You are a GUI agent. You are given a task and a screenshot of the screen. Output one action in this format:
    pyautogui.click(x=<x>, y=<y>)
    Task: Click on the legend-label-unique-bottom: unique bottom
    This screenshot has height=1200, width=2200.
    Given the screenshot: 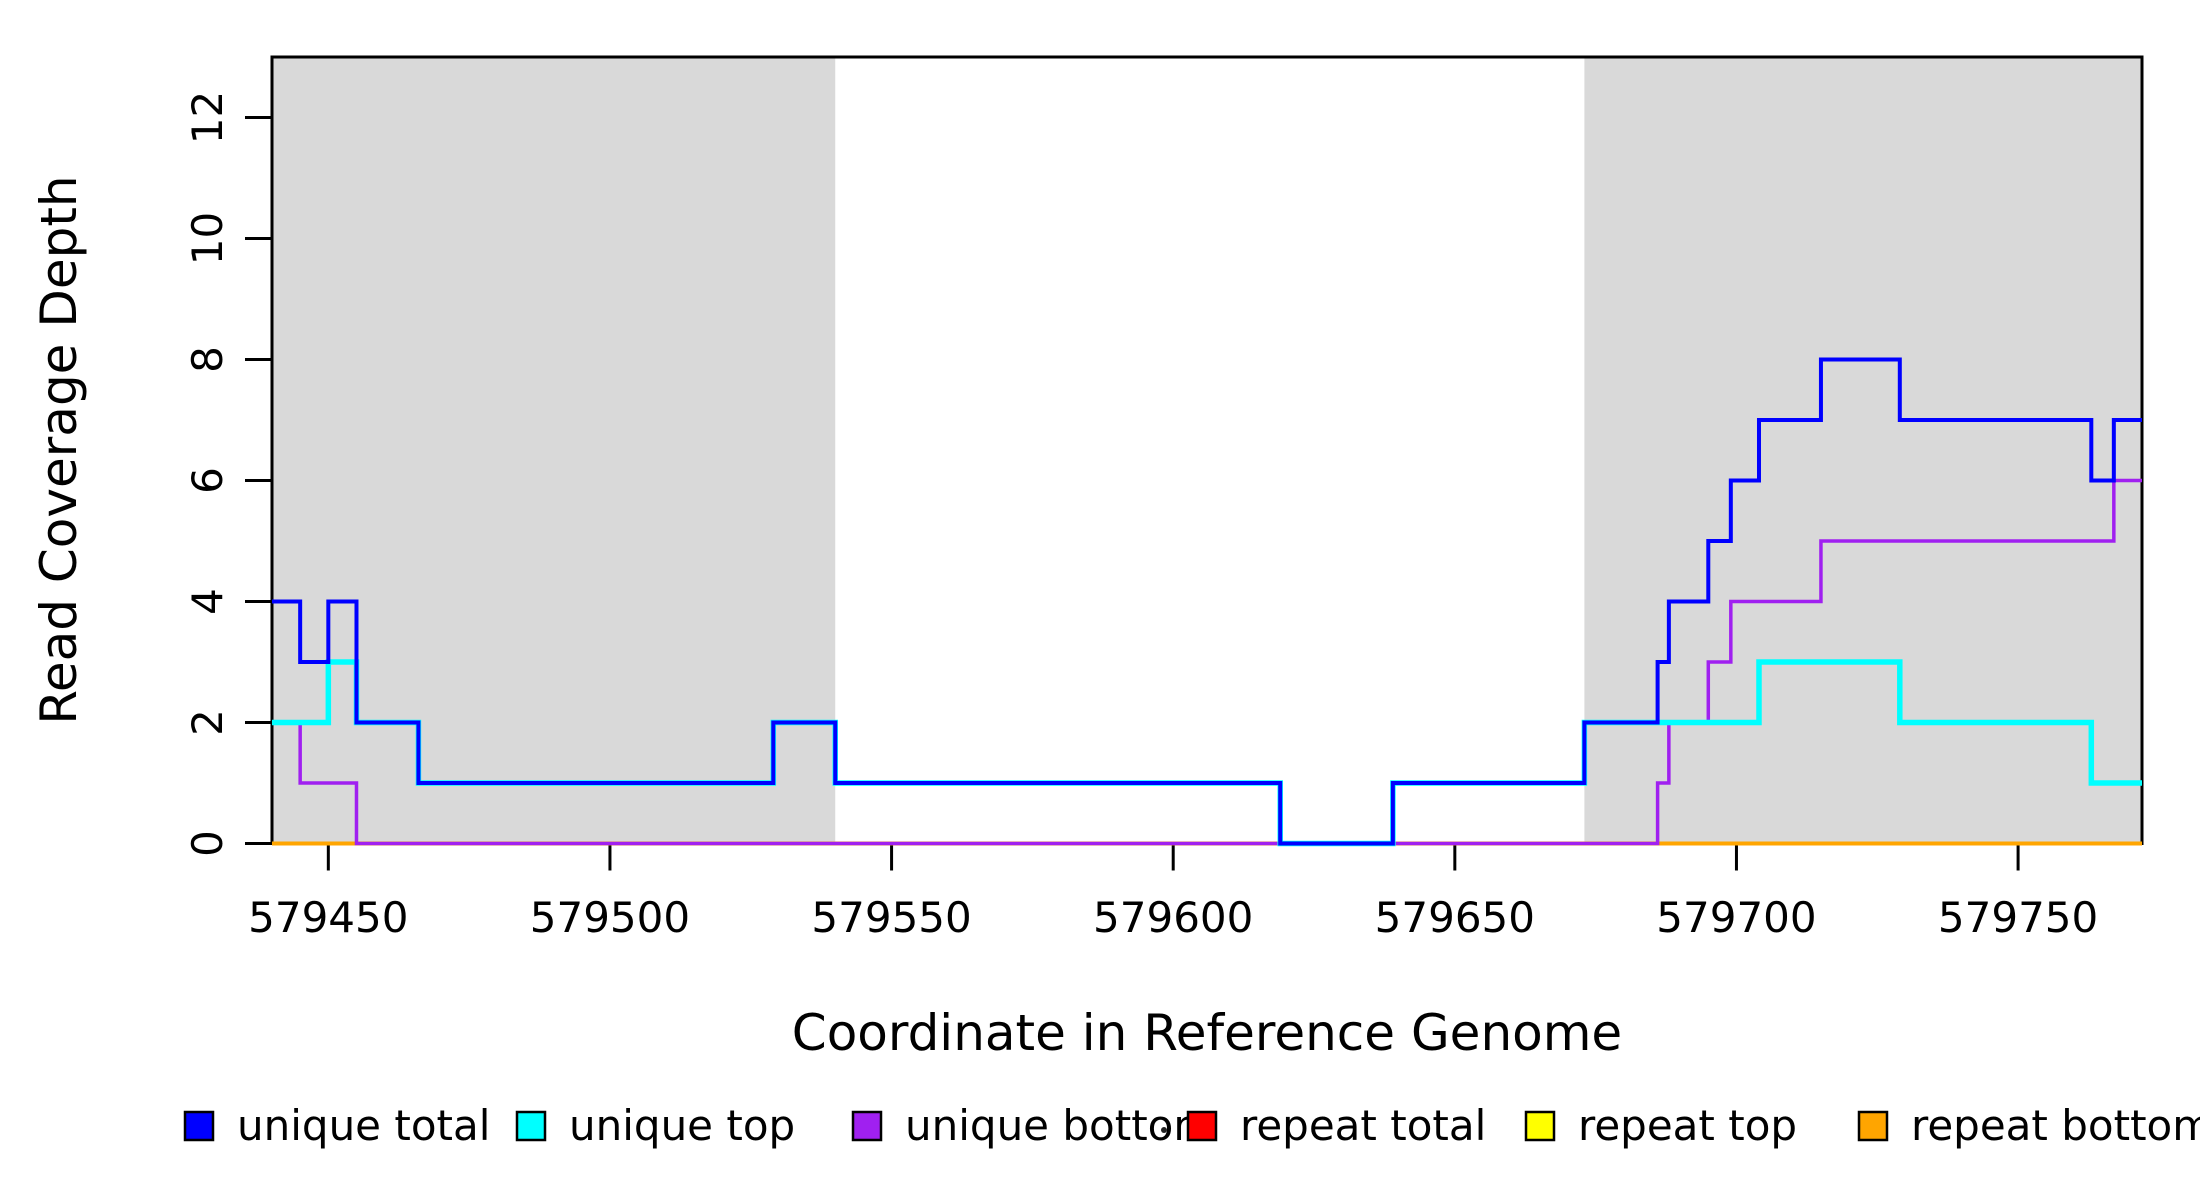 What is the action you would take?
    pyautogui.click(x=1059, y=1125)
    